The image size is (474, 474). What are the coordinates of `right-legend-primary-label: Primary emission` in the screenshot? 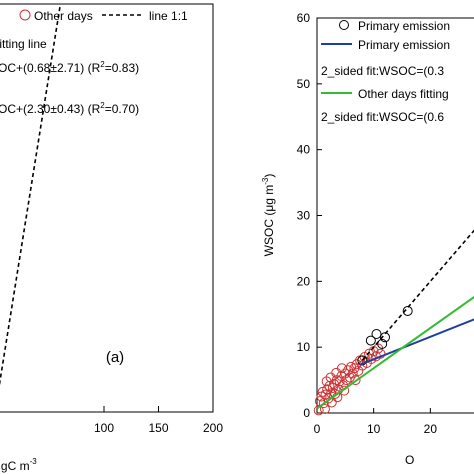 It's located at (404, 26).